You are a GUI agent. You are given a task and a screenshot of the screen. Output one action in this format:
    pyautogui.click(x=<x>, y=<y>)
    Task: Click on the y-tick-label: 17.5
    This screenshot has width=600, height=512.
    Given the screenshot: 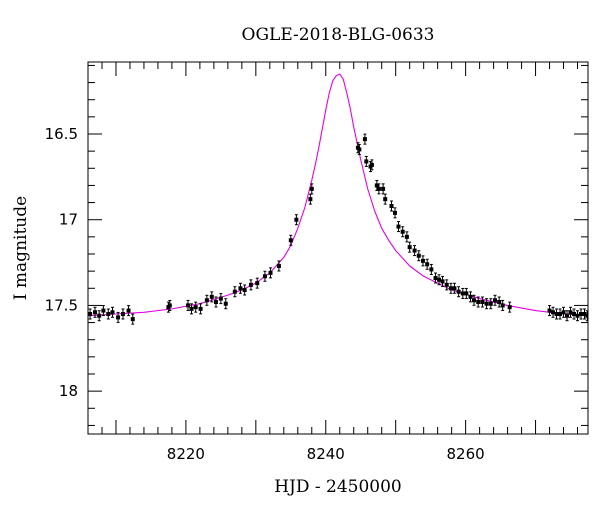 What is the action you would take?
    pyautogui.click(x=61, y=305)
    